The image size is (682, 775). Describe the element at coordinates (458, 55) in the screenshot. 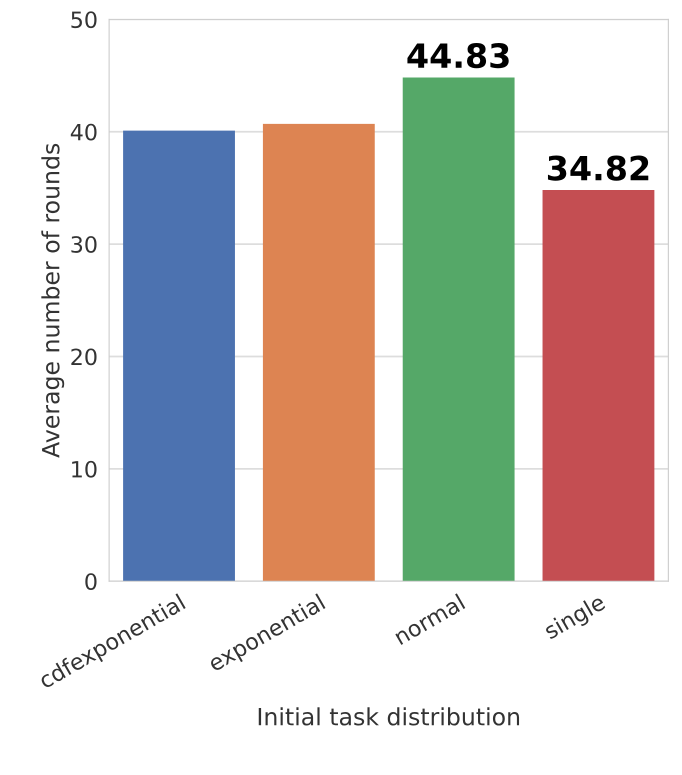

I see `data-label: 44.83` at that location.